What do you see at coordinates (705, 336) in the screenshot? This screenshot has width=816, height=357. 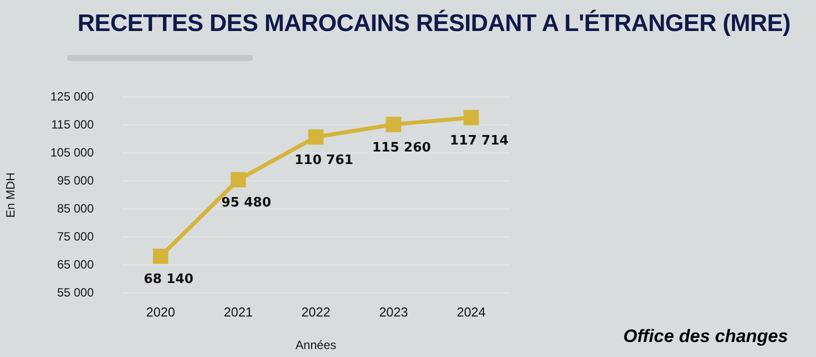 I see `text: Office des changes` at bounding box center [705, 336].